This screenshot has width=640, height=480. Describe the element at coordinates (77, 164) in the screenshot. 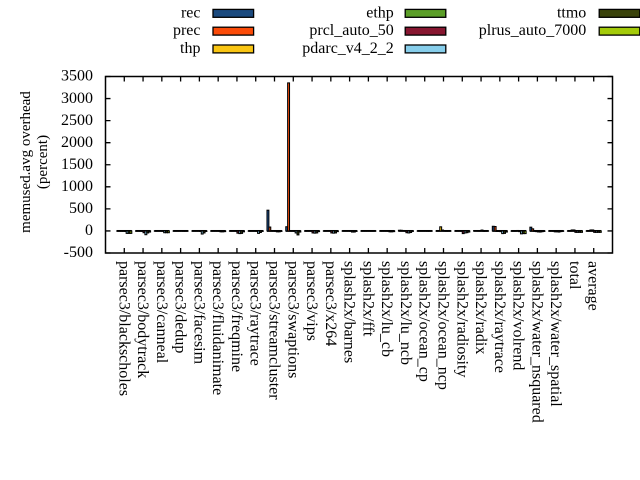

I see `svg-text: 1500` at that location.